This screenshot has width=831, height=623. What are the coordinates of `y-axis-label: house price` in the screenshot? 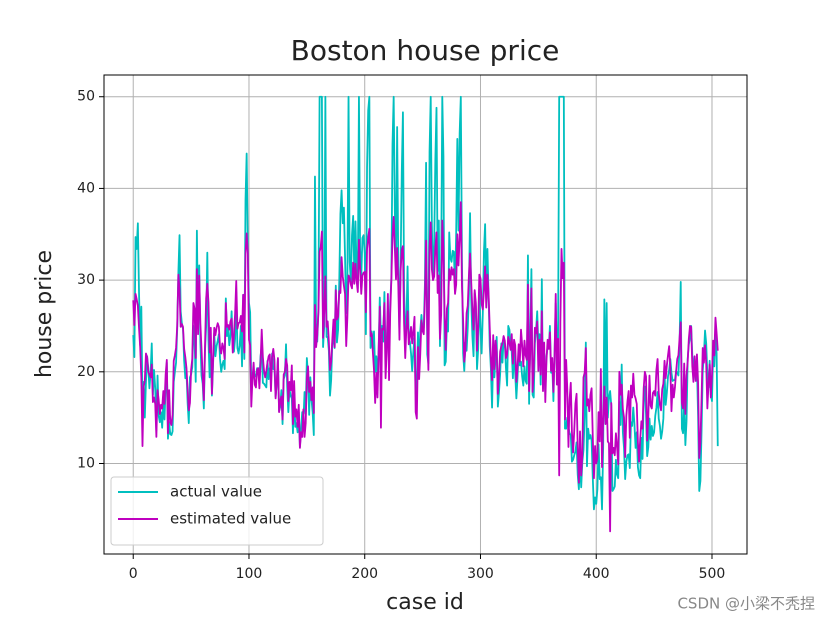 It's located at (44, 314).